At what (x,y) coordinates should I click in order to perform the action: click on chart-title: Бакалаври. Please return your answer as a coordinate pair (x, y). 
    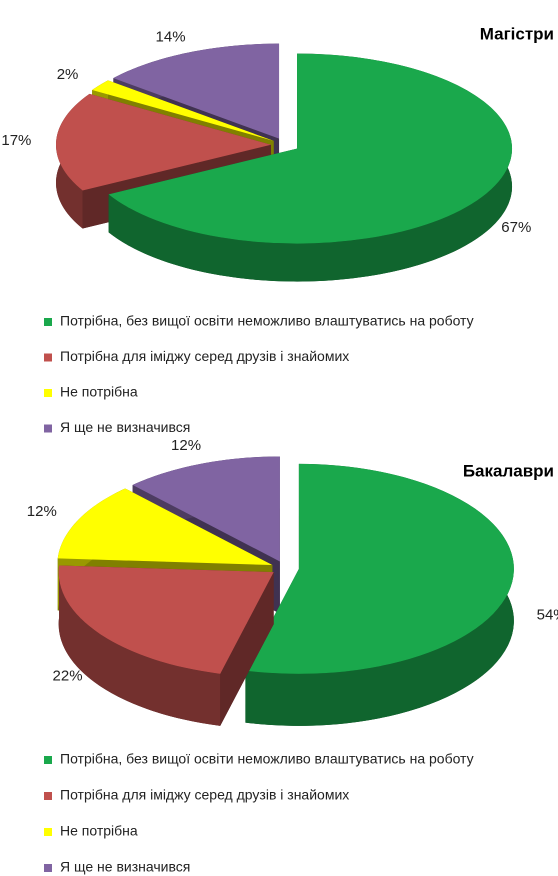
    Looking at the image, I should click on (508, 470).